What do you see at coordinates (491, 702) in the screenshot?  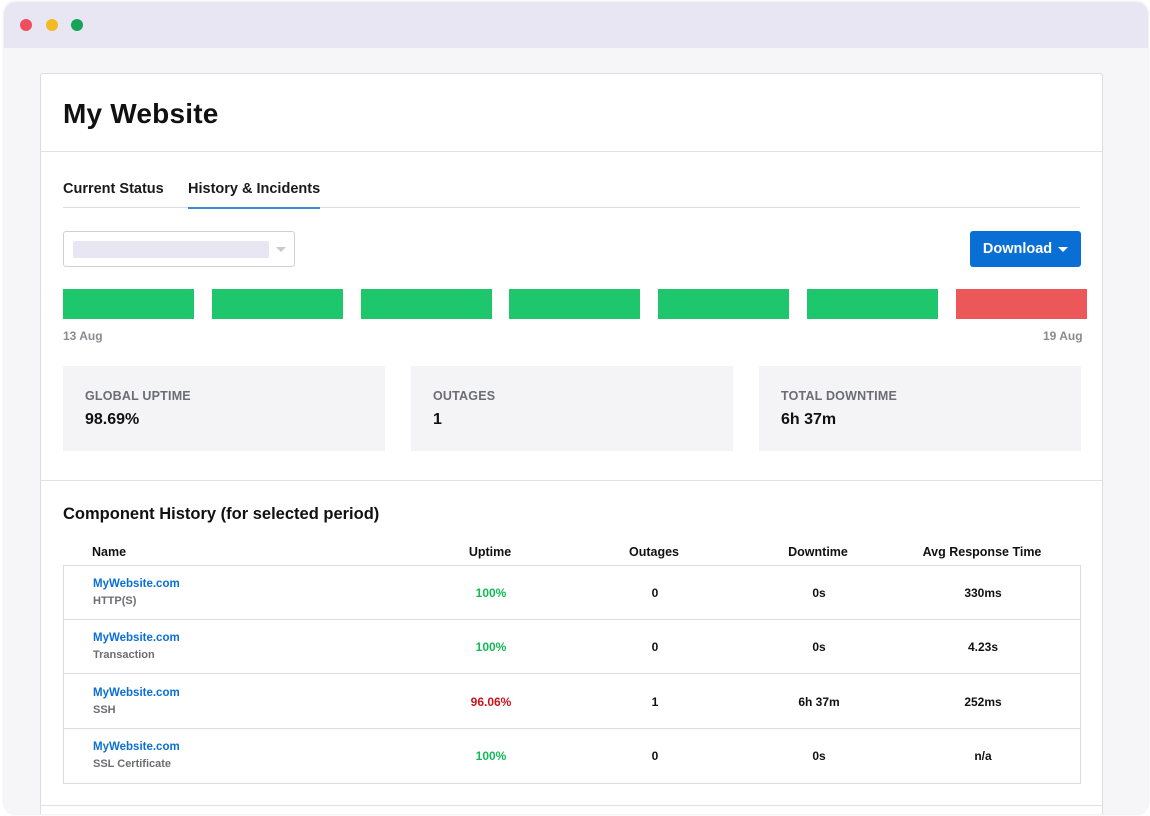 I see `uptime-value: 96.06%` at bounding box center [491, 702].